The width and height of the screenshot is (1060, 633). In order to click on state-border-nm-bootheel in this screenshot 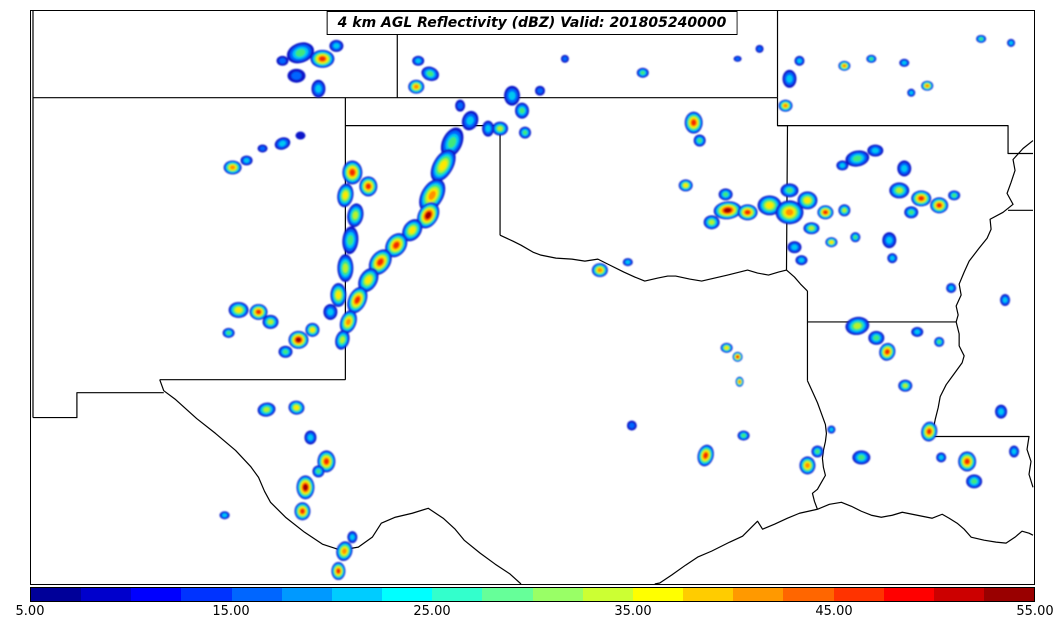, I will do `click(98, 405)`.